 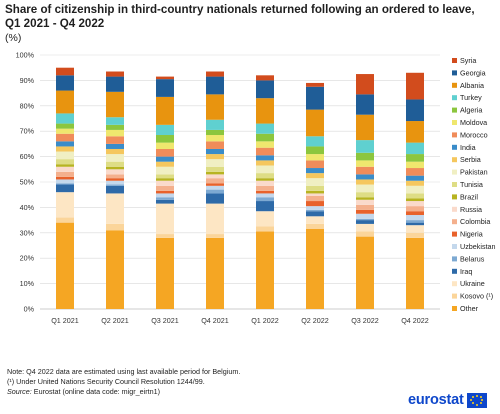 What do you see at coordinates (19, 391) in the screenshot?
I see `source-label: Source:` at bounding box center [19, 391].